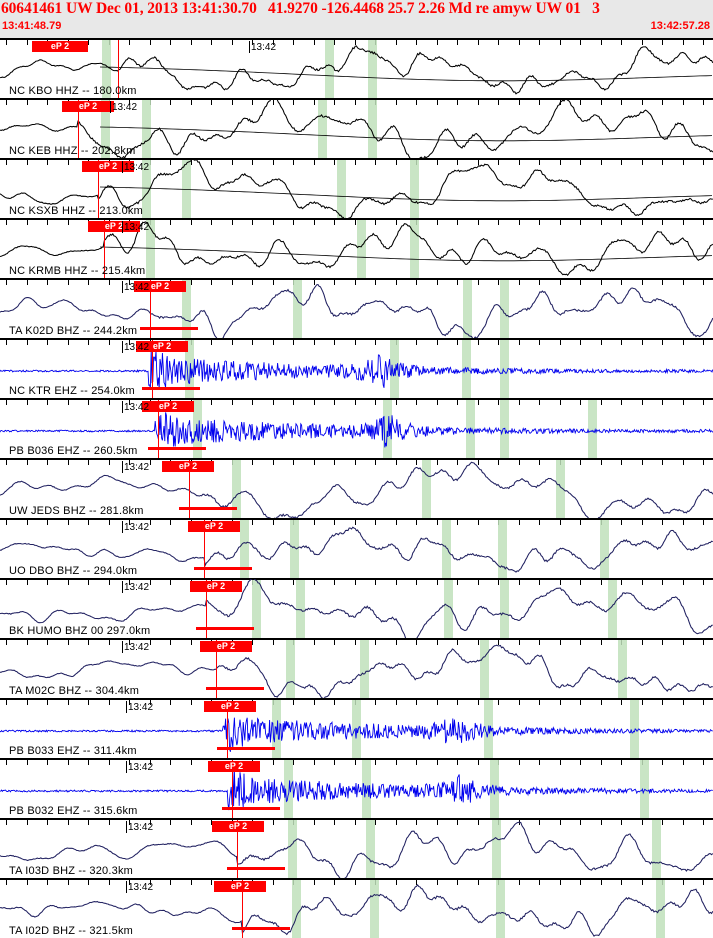 The width and height of the screenshot is (713, 938). Describe the element at coordinates (72, 391) in the screenshot. I see `station-label: NC KTR EHZ -- 254.0km` at that location.